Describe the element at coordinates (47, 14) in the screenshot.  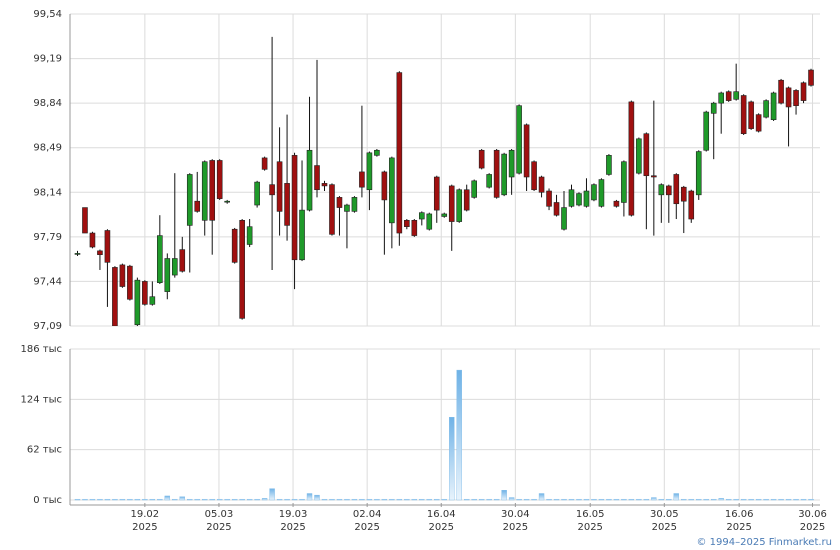
I see `y-tick-label: 99,54` at that location.